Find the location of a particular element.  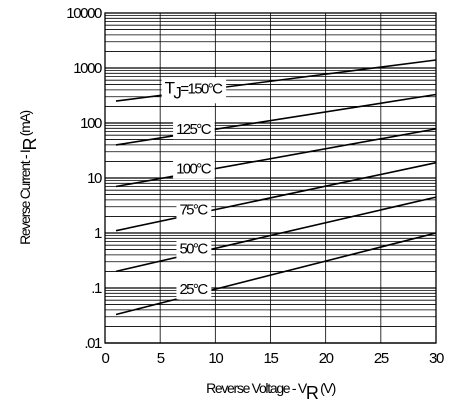

series-line-50c is located at coordinates (276, 234).